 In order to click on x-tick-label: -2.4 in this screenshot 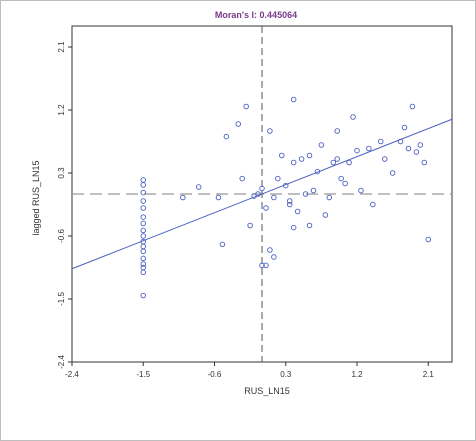, I will do `click(72, 374)`.